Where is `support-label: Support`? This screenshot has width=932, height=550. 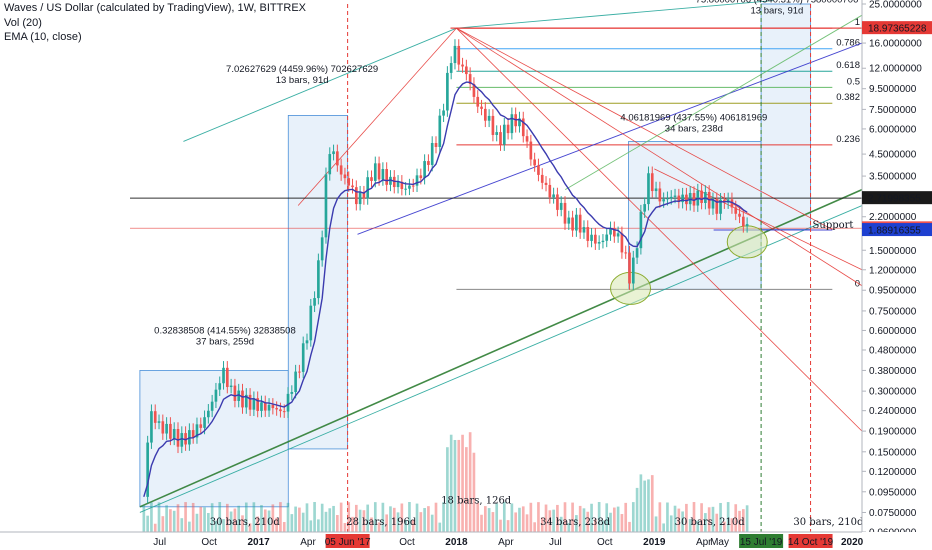 support-label: Support is located at coordinates (833, 225).